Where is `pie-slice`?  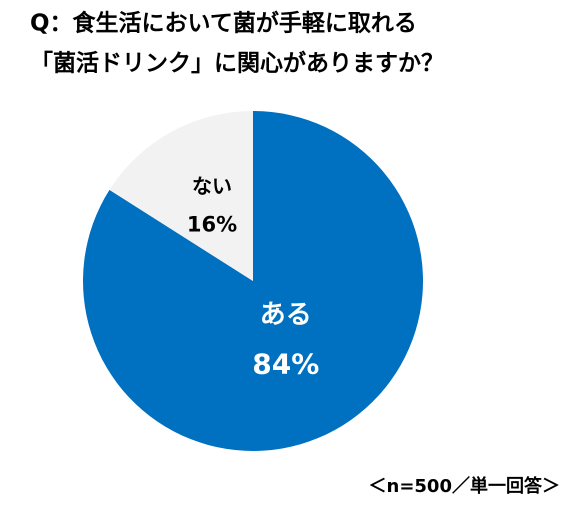
pie-slice is located at coordinates (181, 196).